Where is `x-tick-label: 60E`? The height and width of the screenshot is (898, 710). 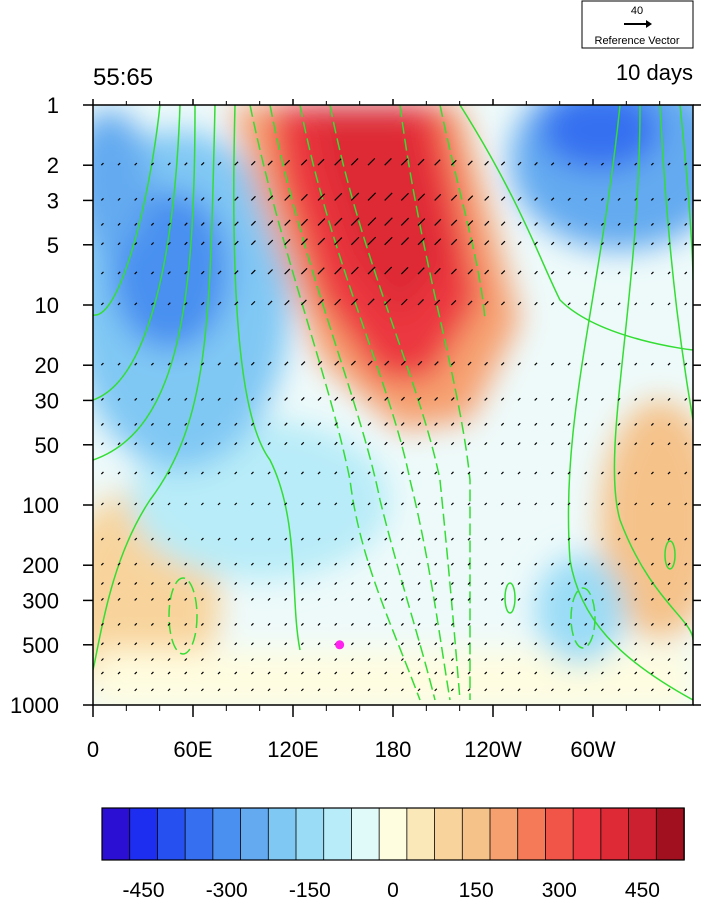
x-tick-label: 60E is located at coordinates (192, 749).